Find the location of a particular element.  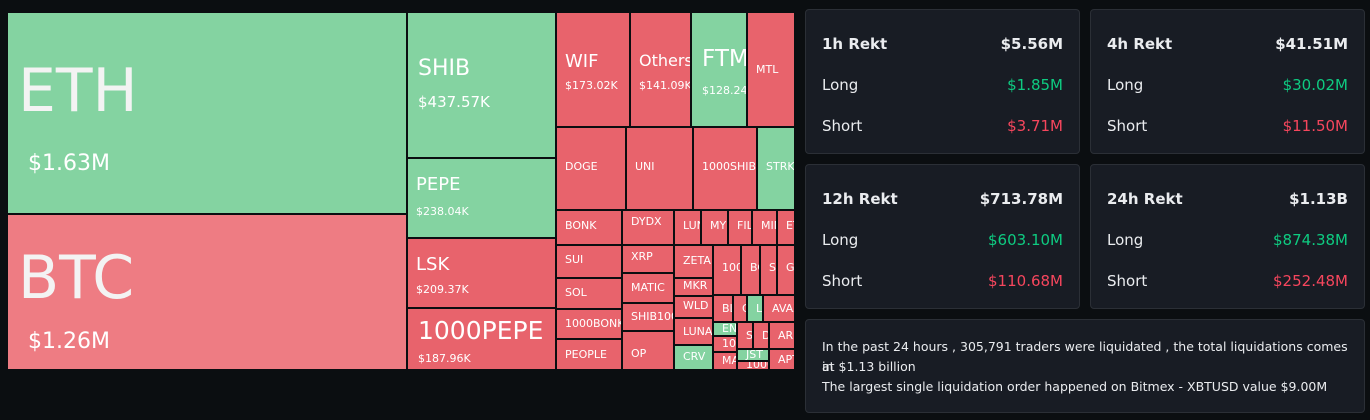

tile-symbol: SEI is located at coordinates (772, 267).